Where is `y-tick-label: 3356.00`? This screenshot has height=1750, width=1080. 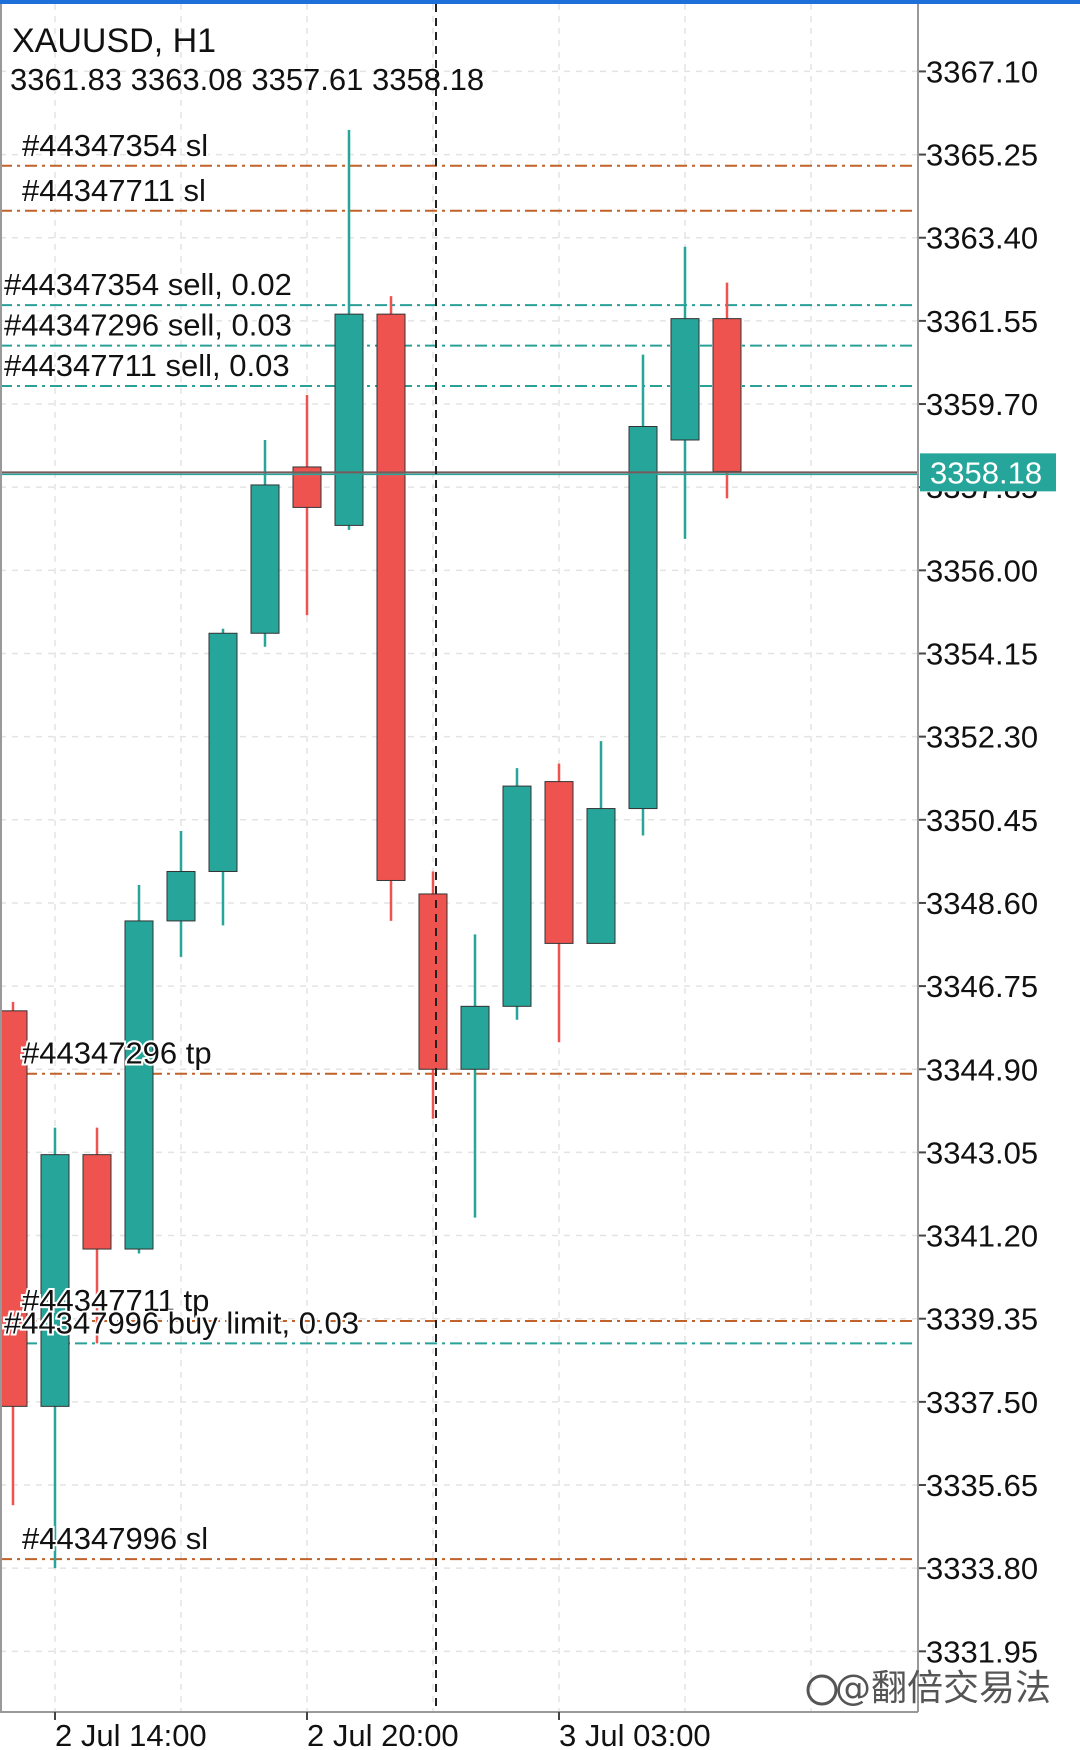
y-tick-label: 3356.00 is located at coordinates (982, 570).